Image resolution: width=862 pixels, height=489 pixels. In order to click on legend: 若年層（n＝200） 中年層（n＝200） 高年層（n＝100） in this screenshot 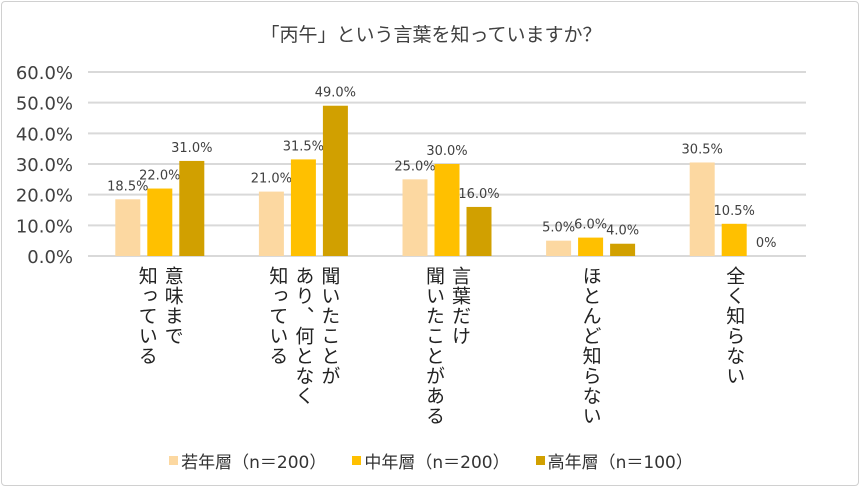, I will do `click(431, 460)`.